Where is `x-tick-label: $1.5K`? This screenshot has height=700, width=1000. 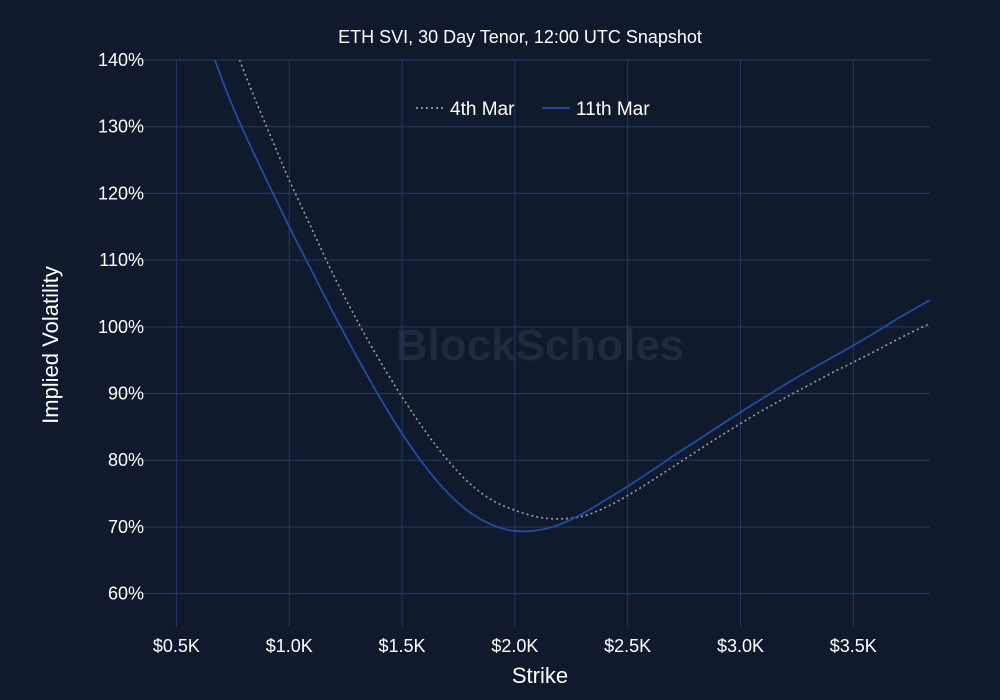 x-tick-label: $1.5K is located at coordinates (402, 646).